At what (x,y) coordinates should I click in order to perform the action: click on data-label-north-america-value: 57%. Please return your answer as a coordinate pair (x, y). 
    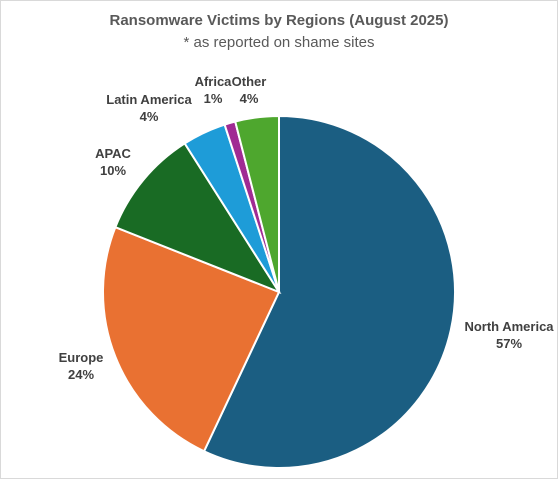
    Looking at the image, I should click on (509, 343).